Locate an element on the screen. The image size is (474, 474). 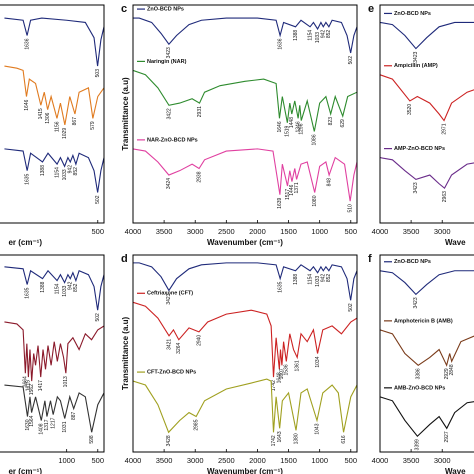
peak-label: 1536 is located at coordinates (287, 369).